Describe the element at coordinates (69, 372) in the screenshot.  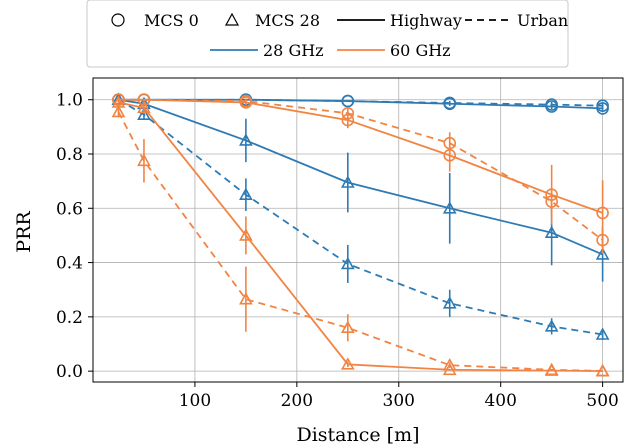
I see `y-tick-label: 0.0` at that location.